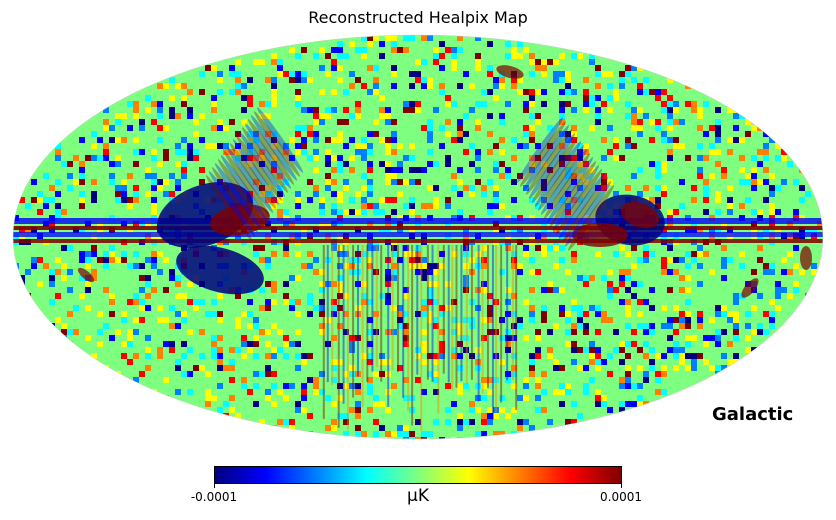 The width and height of the screenshot is (836, 520). Describe the element at coordinates (448, 314) in the screenshot. I see `feature-band` at that location.